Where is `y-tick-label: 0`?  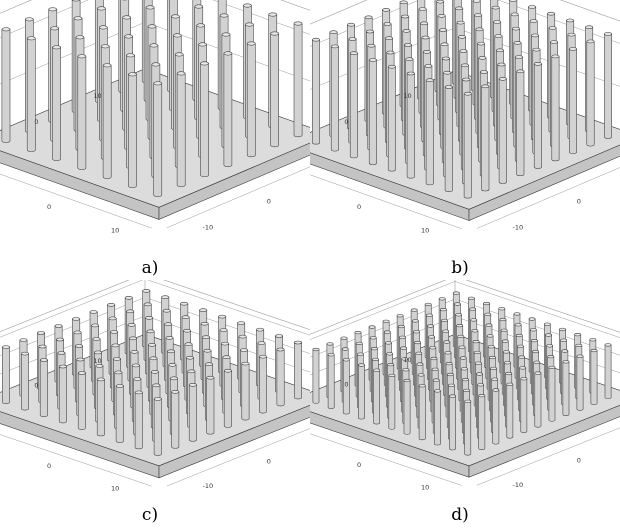 y-tick-label: 0 is located at coordinates (346, 384).